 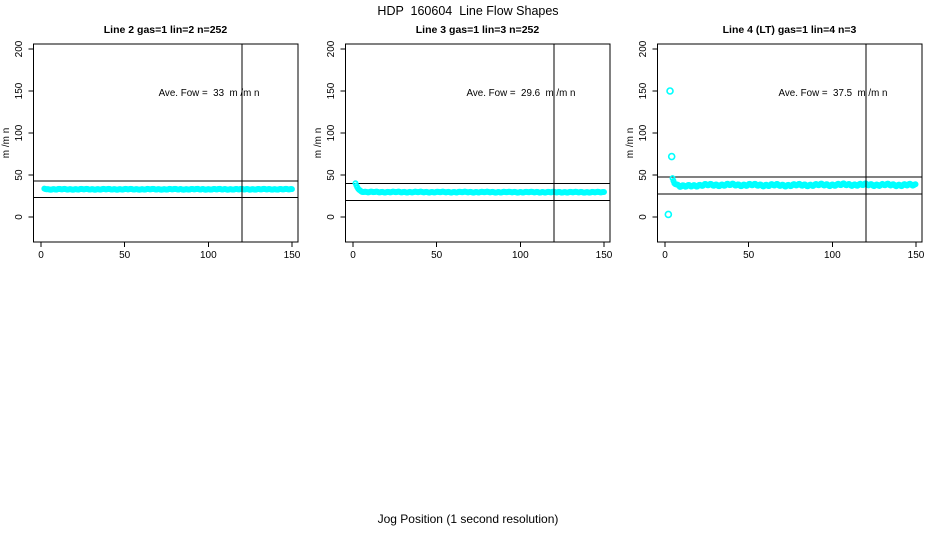 What do you see at coordinates (521, 93) in the screenshot?
I see `ave-flow-annotation: Ave. Fow = 29.6 m /m n` at bounding box center [521, 93].